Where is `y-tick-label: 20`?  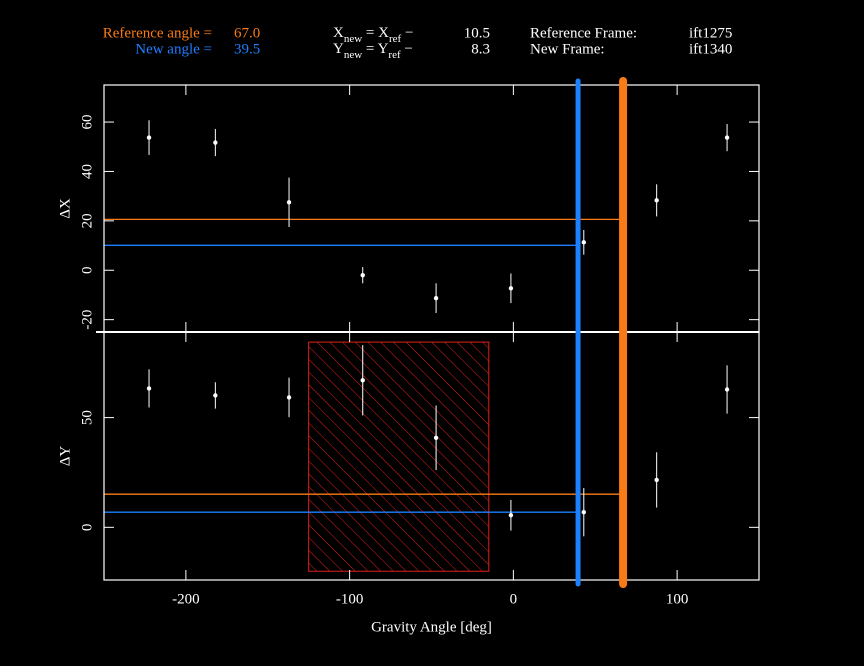
y-tick-label: 20 is located at coordinates (87, 220).